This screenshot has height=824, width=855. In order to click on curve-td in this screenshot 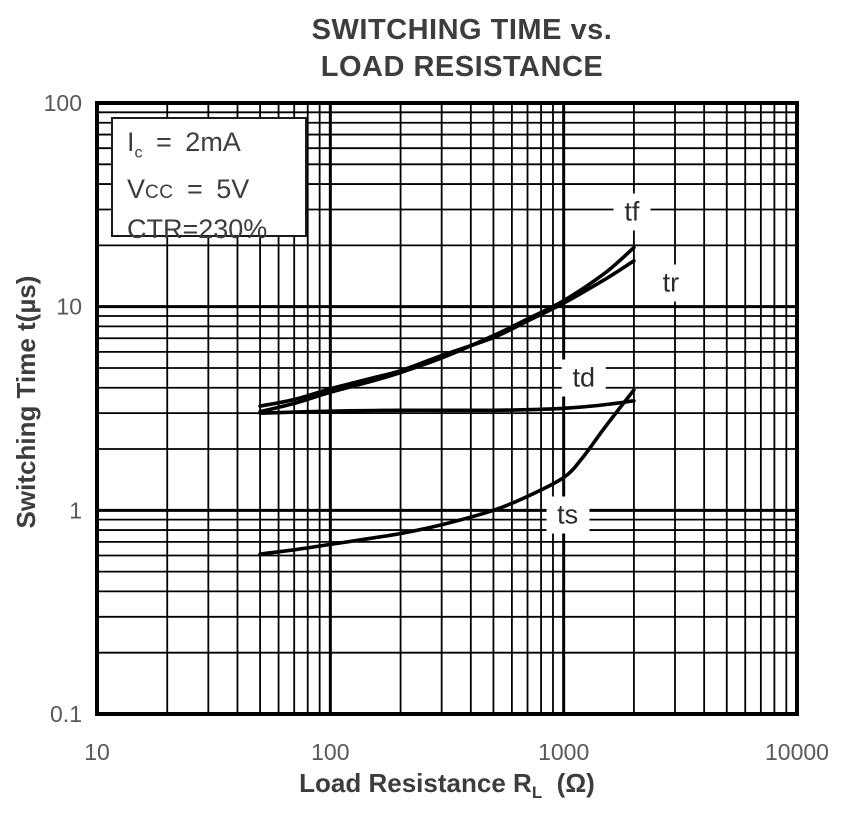, I will do `click(447, 407)`.